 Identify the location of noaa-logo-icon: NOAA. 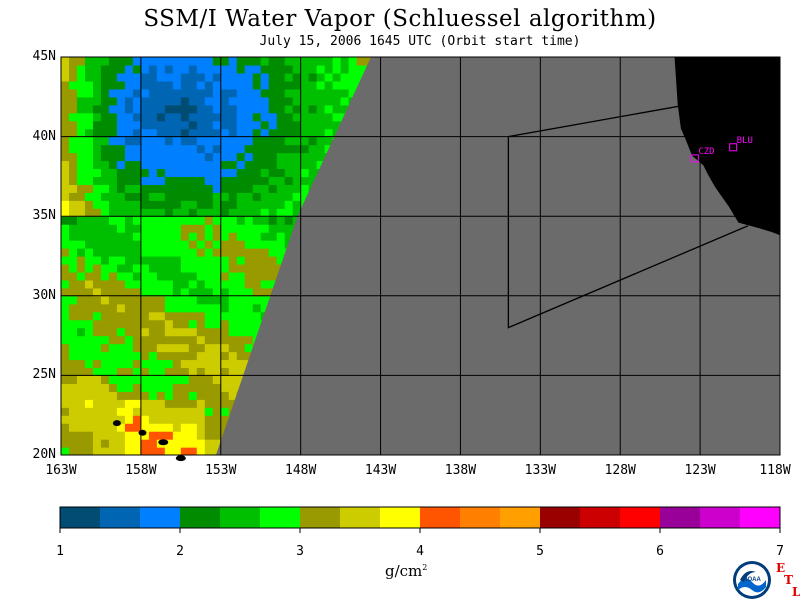
(752, 580).